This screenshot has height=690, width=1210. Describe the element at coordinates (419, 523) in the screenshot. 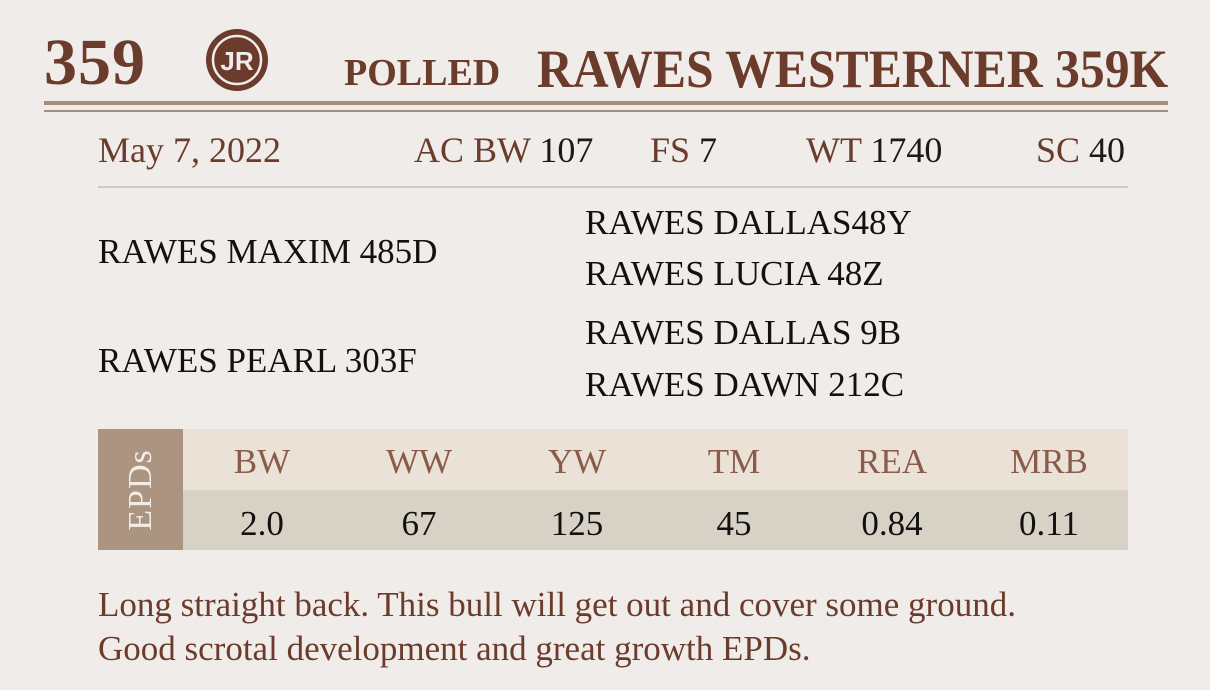

I see `epd-value: 67` at that location.